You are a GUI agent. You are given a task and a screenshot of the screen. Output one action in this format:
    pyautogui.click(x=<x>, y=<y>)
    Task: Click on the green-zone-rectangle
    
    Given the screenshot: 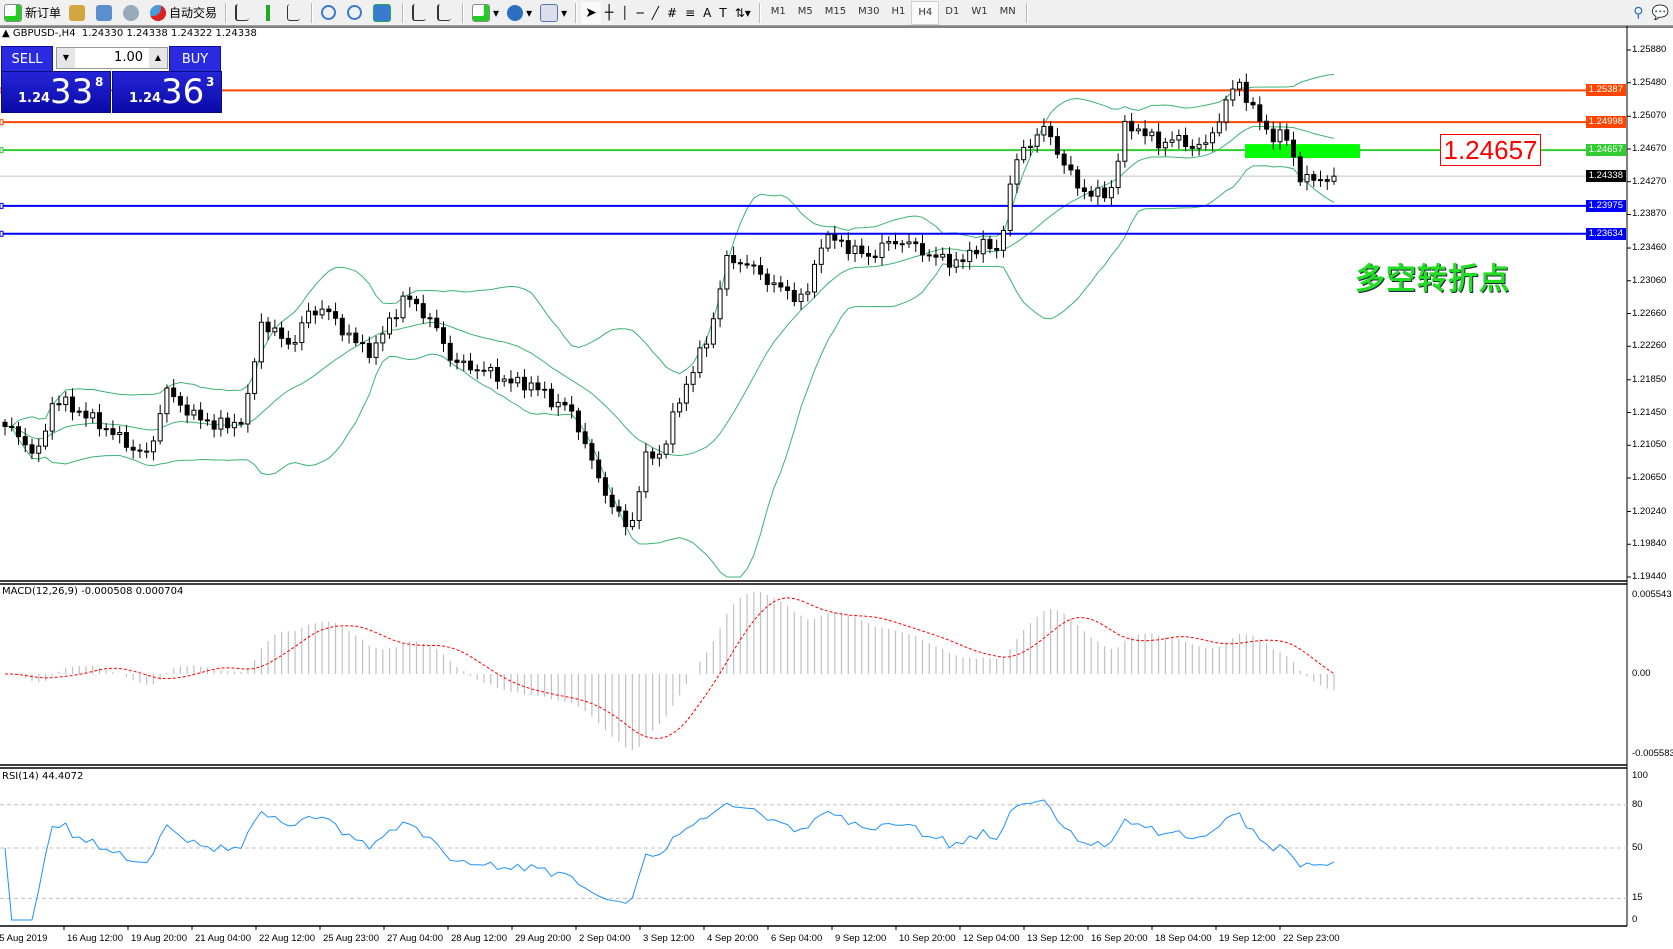 What is the action you would take?
    pyautogui.click(x=1302, y=151)
    